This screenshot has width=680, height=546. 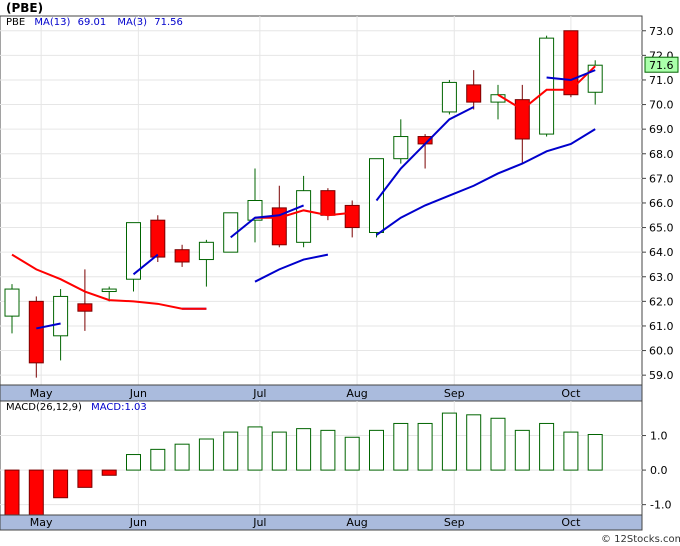 I want to click on macd-x-label: Oct, so click(x=571, y=522).